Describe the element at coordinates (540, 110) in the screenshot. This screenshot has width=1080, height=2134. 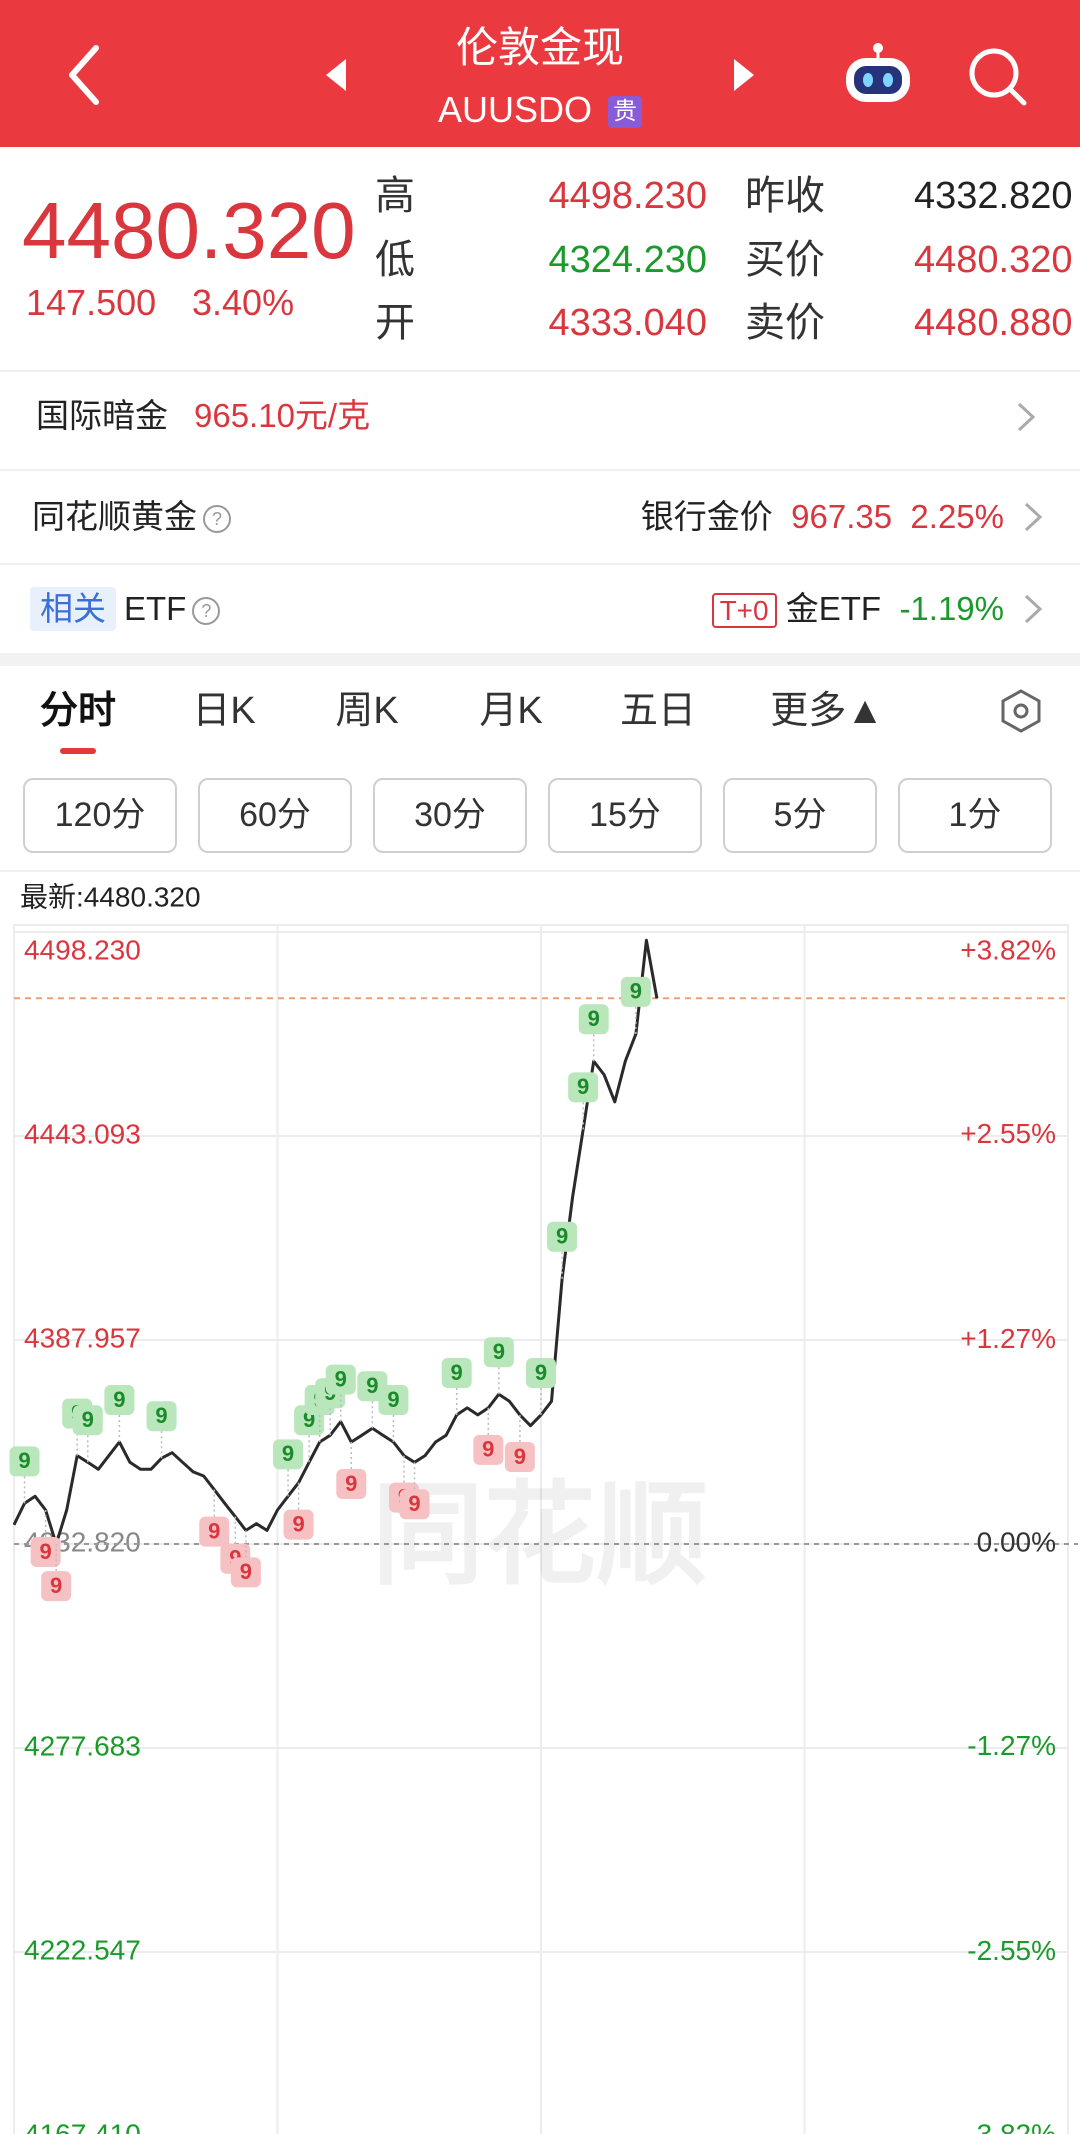
I see `header-sub: AUUSDO 贵` at that location.